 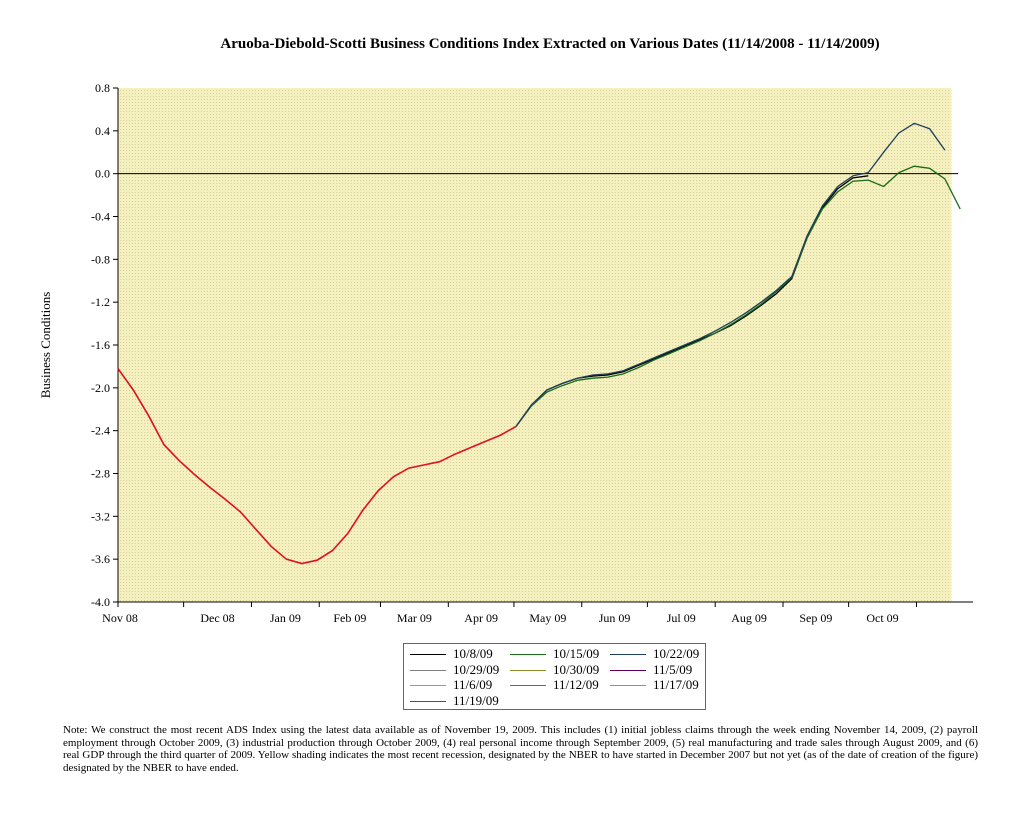 What do you see at coordinates (100, 345) in the screenshot?
I see `y-tick-label: -1.6` at bounding box center [100, 345].